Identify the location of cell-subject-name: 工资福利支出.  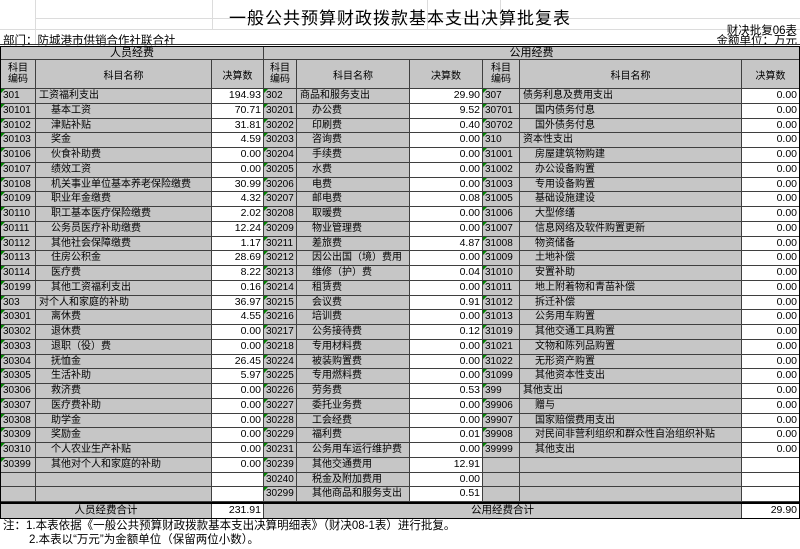
(124, 96).